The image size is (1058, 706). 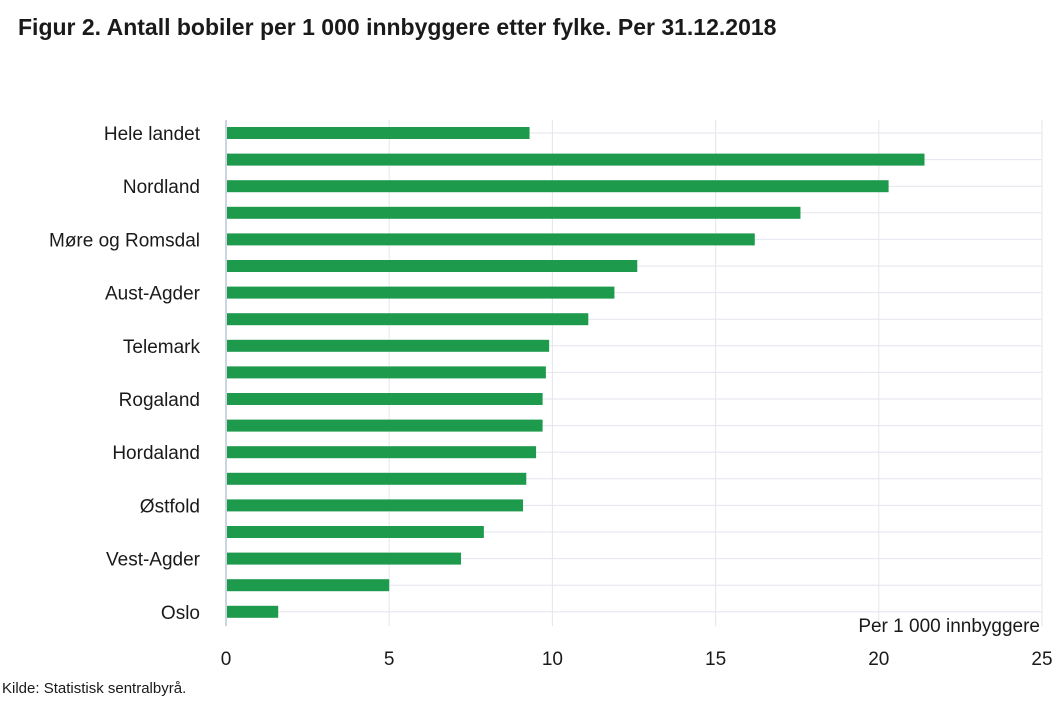 I want to click on y-tick-label: Hordaland, so click(x=156, y=453).